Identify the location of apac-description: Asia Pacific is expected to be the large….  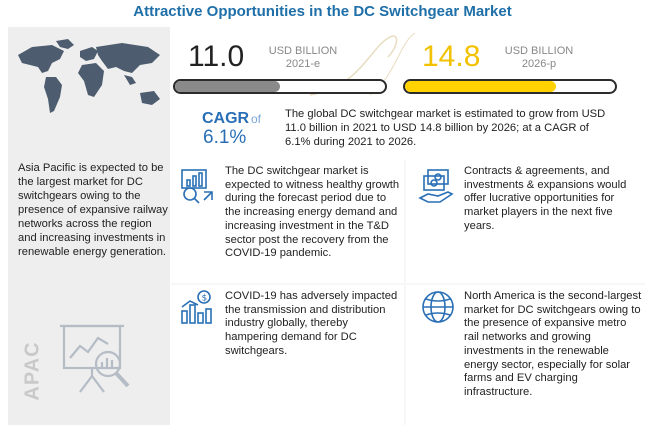
(93, 210).